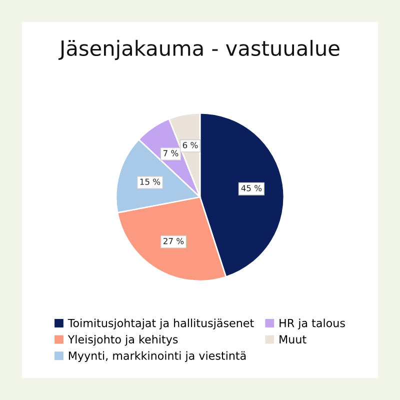  I want to click on data-label: 6 %, so click(190, 145).